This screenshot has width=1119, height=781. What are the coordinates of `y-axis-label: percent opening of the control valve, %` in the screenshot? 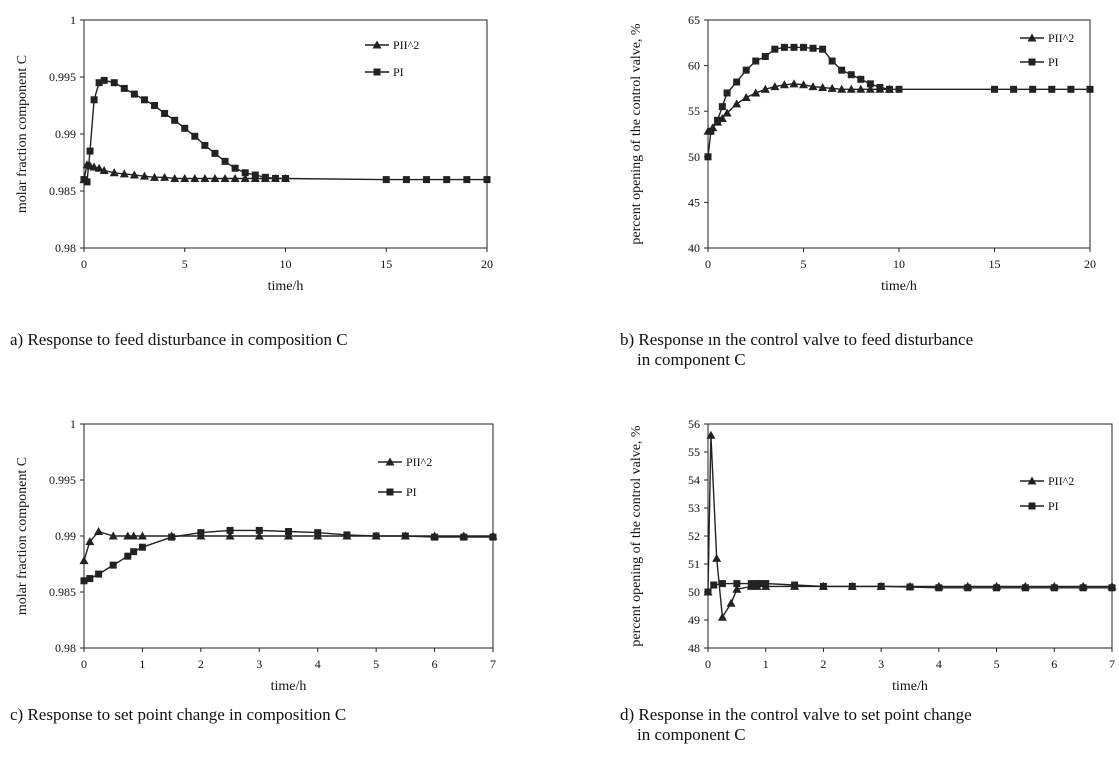 It's located at (636, 536).